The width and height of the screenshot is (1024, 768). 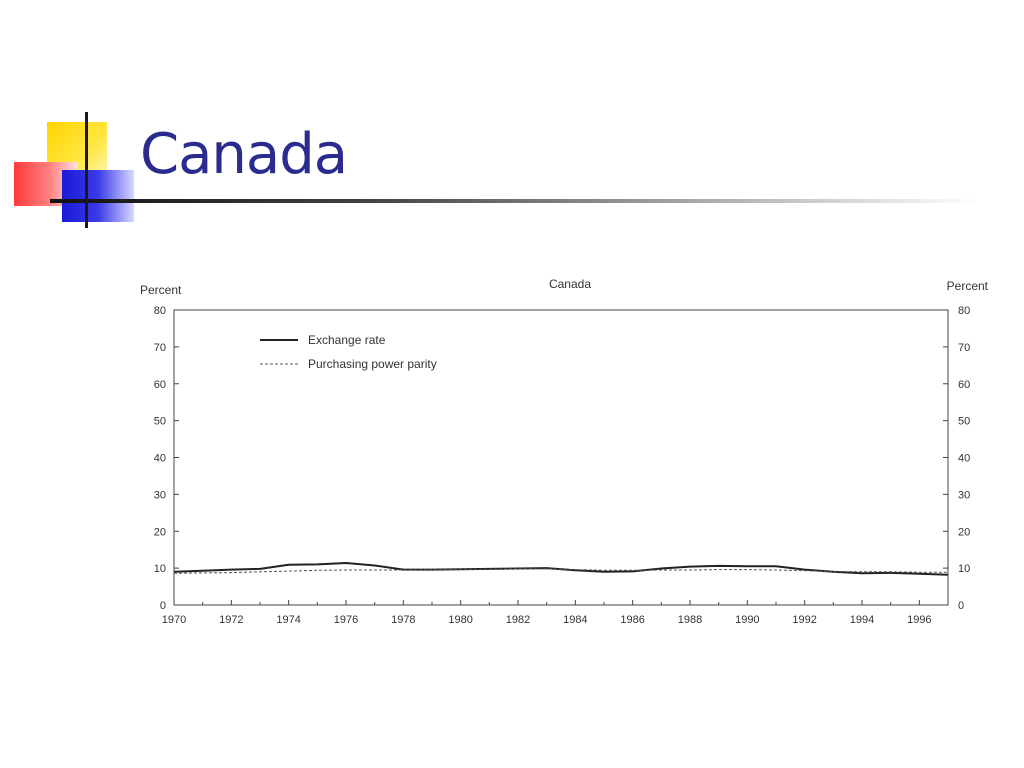 I want to click on y-tick-label-left: 10, so click(x=160, y=569).